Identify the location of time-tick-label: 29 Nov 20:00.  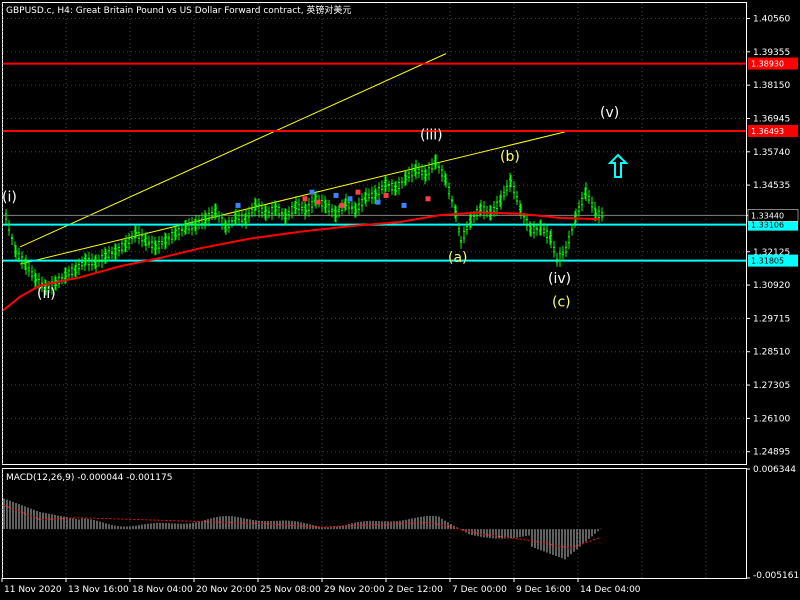
(354, 590).